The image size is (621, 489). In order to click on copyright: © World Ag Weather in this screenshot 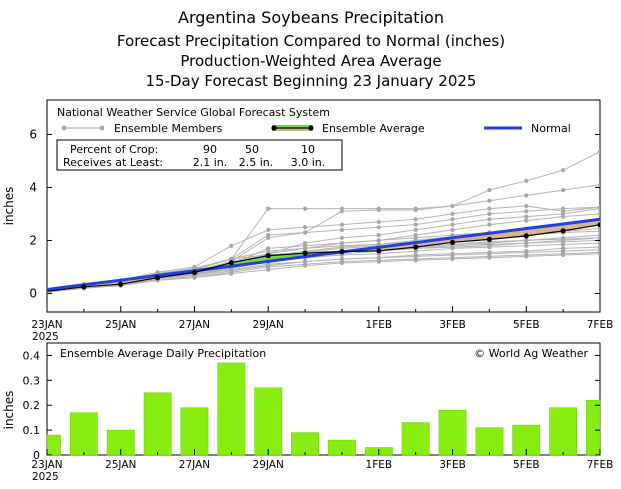, I will do `click(531, 353)`.